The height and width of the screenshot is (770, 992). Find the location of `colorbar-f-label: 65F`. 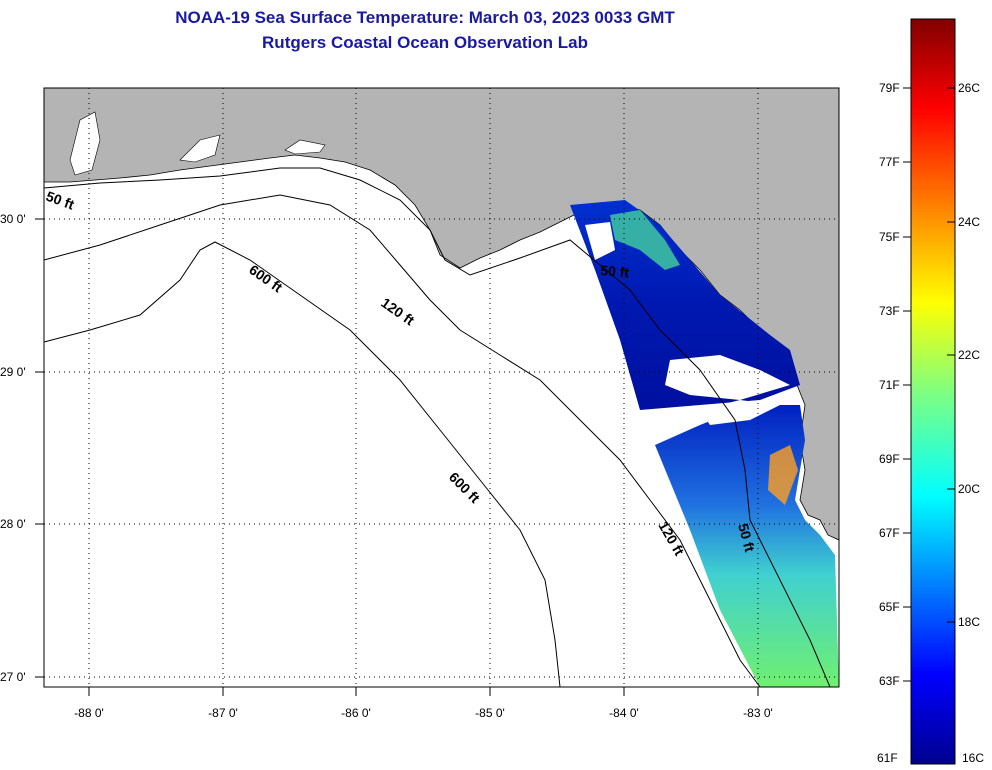

colorbar-f-label: 65F is located at coordinates (889, 607).